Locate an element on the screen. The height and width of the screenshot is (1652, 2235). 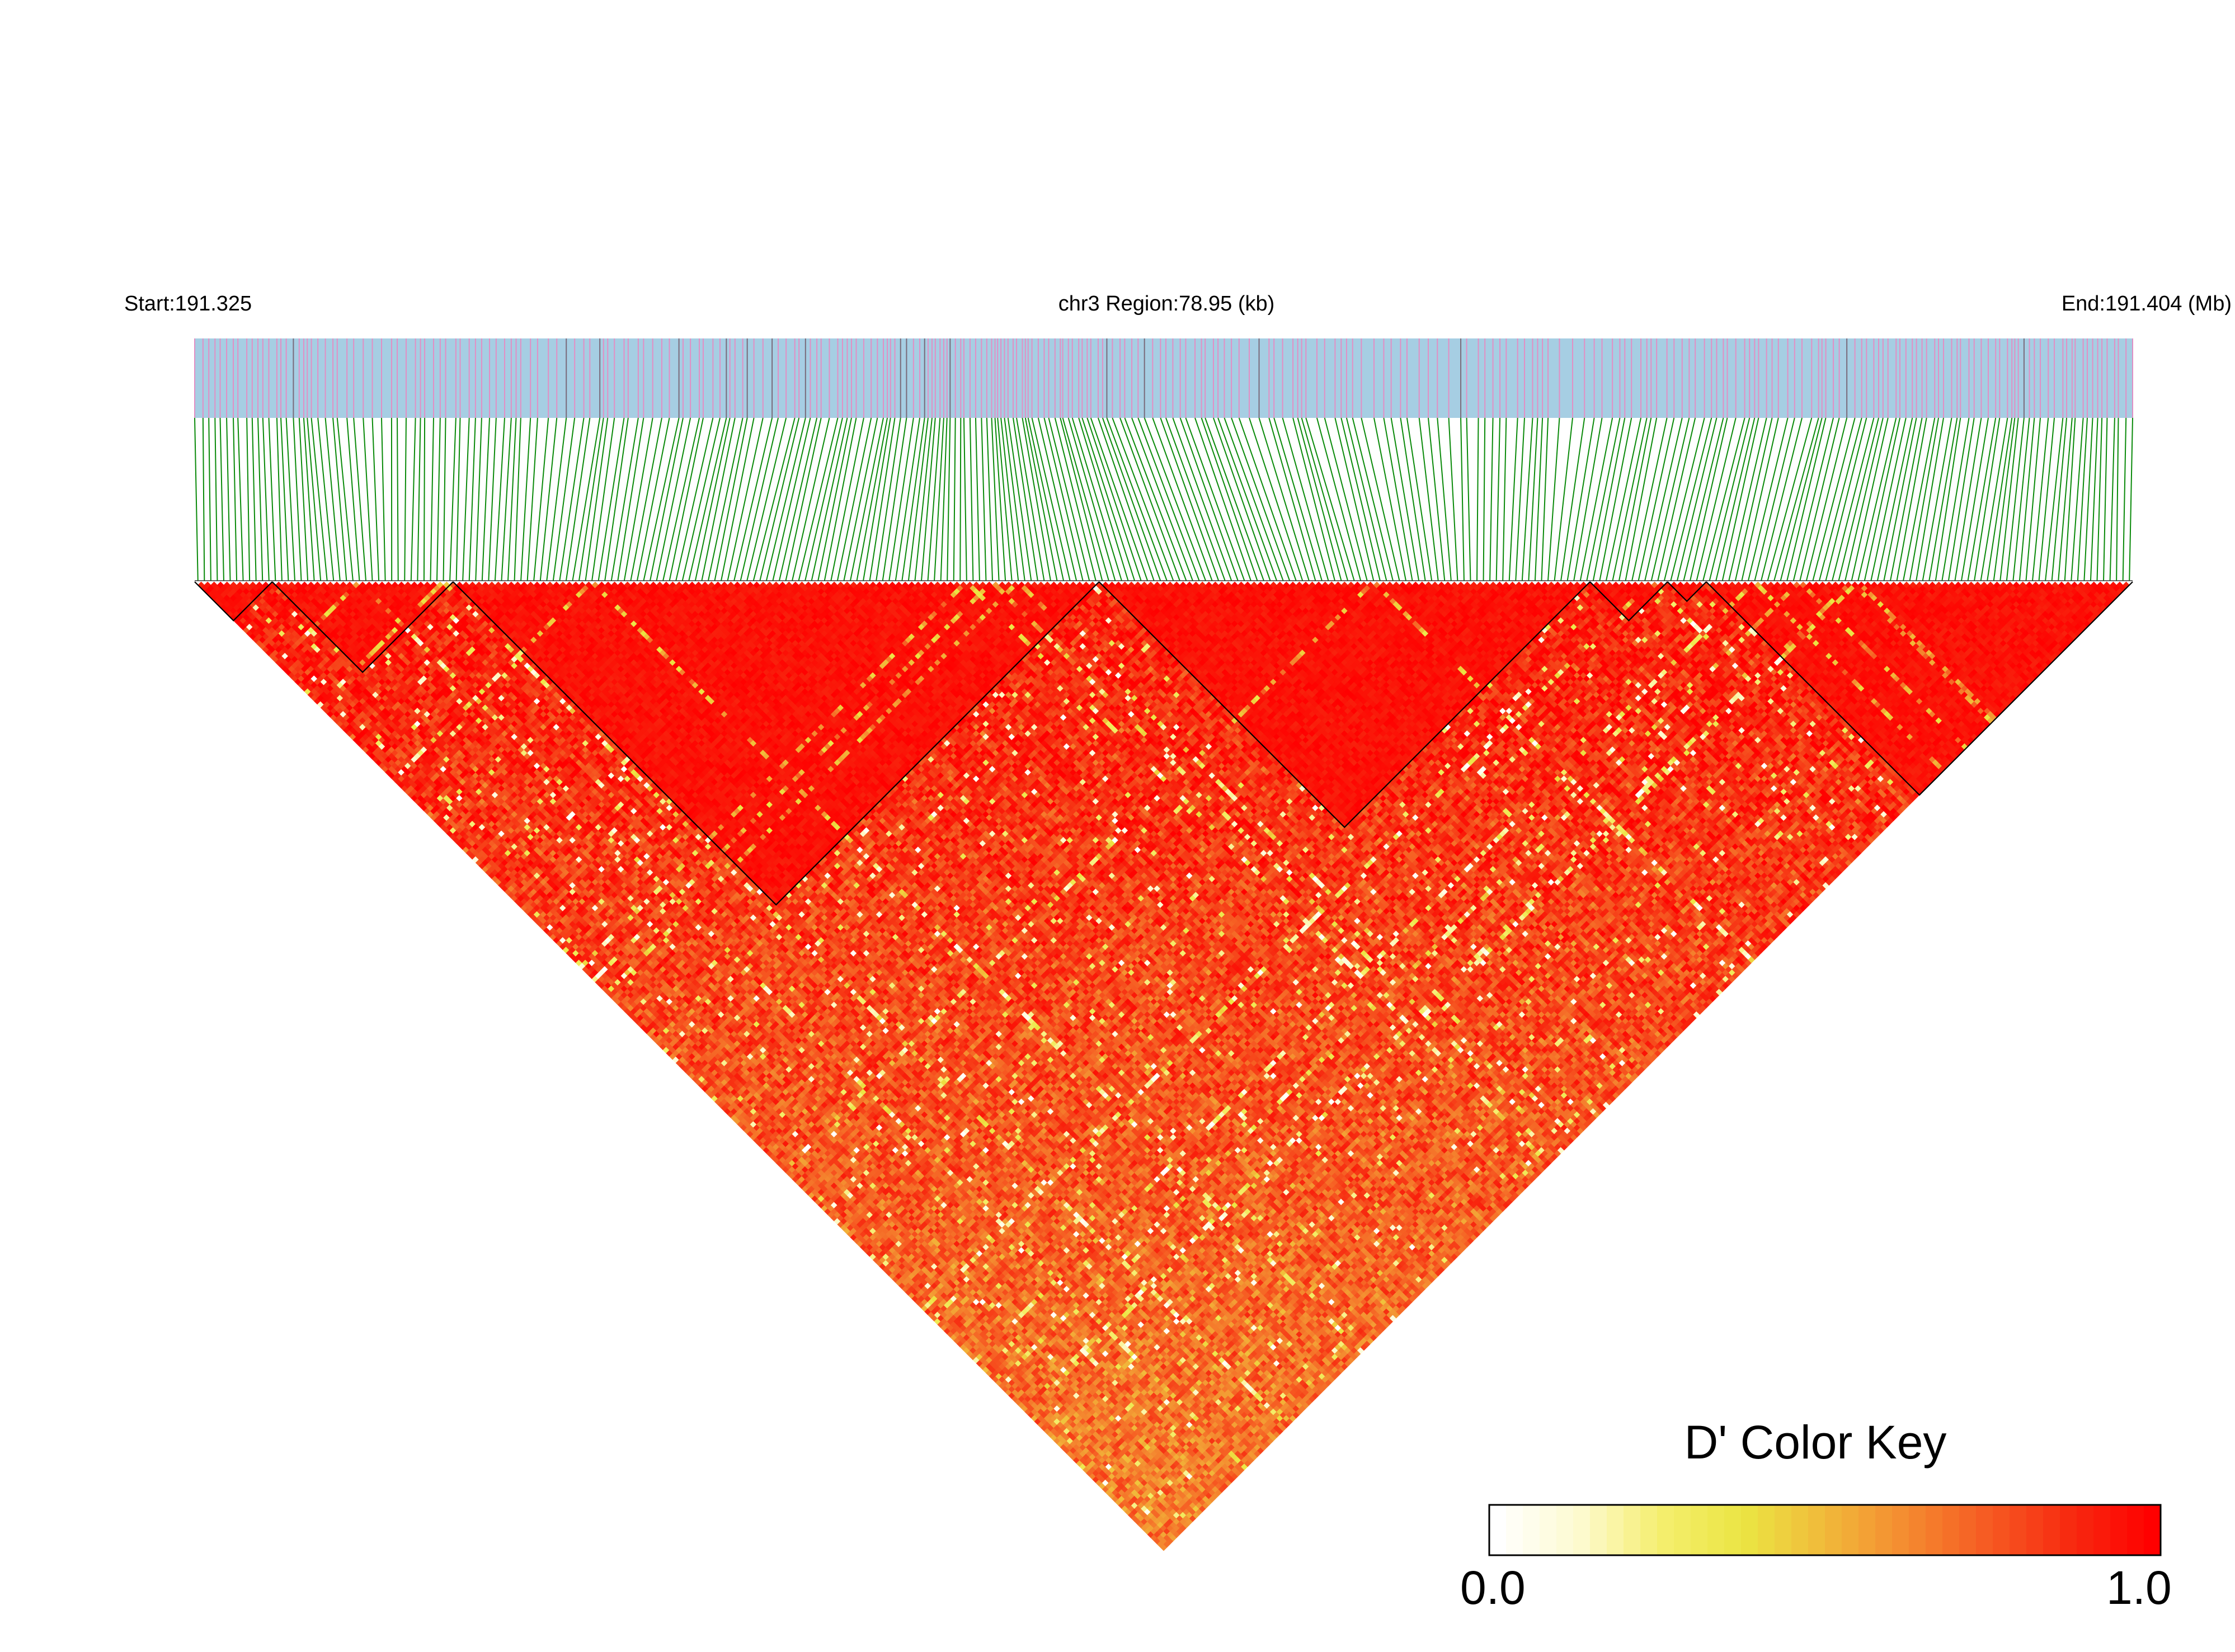
snp-position-track is located at coordinates (1164, 378).